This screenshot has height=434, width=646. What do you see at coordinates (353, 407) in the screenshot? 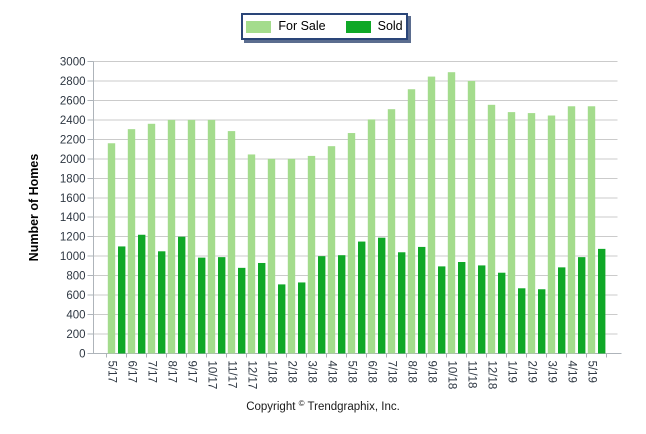
I see `copyright-company: Trendgraphix, Inc.` at bounding box center [353, 407].